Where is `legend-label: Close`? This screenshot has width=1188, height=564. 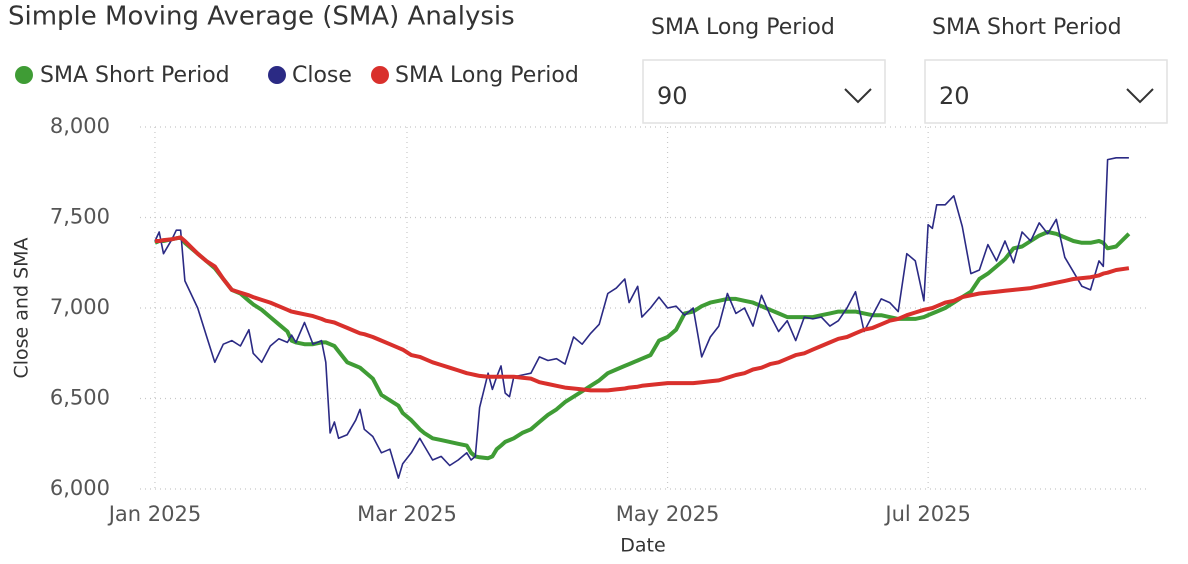 legend-label: Close is located at coordinates (322, 75).